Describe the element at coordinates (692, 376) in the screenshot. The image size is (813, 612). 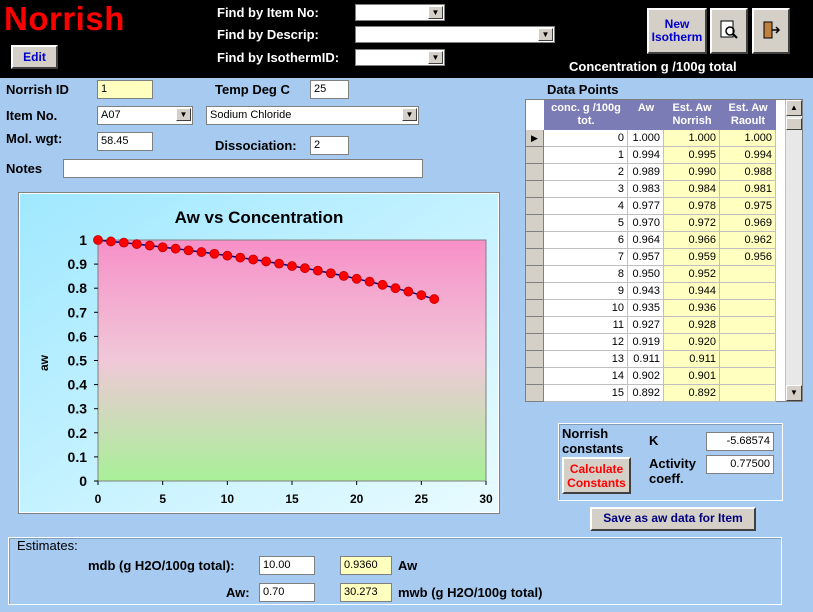
I see `table-cell: 0.901` at that location.